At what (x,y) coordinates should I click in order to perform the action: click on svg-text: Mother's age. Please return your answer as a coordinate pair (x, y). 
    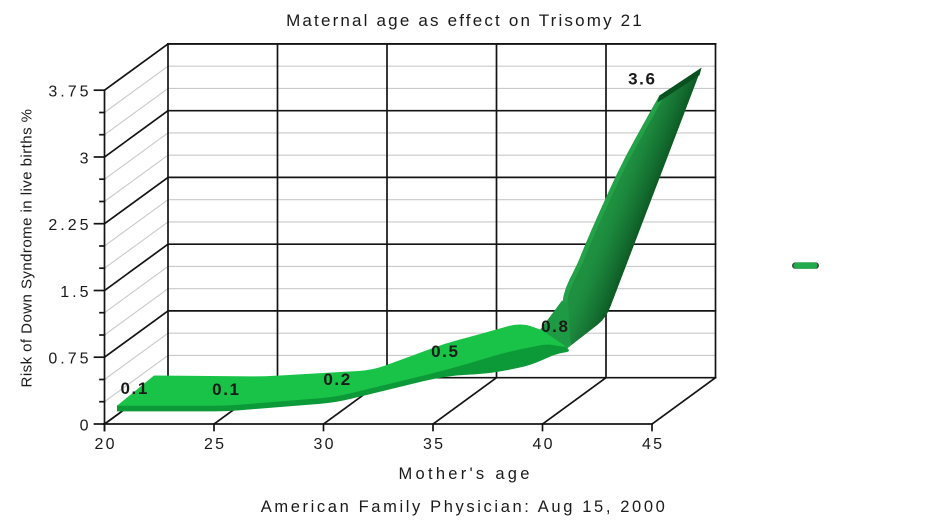
    Looking at the image, I should click on (465, 474).